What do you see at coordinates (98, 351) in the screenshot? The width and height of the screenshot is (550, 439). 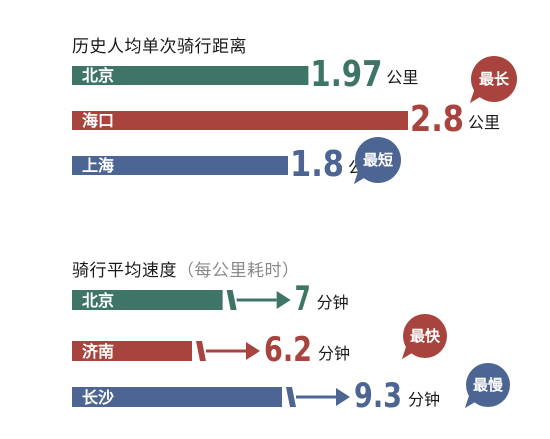 I see `speed-category-label-1: 济南` at bounding box center [98, 351].